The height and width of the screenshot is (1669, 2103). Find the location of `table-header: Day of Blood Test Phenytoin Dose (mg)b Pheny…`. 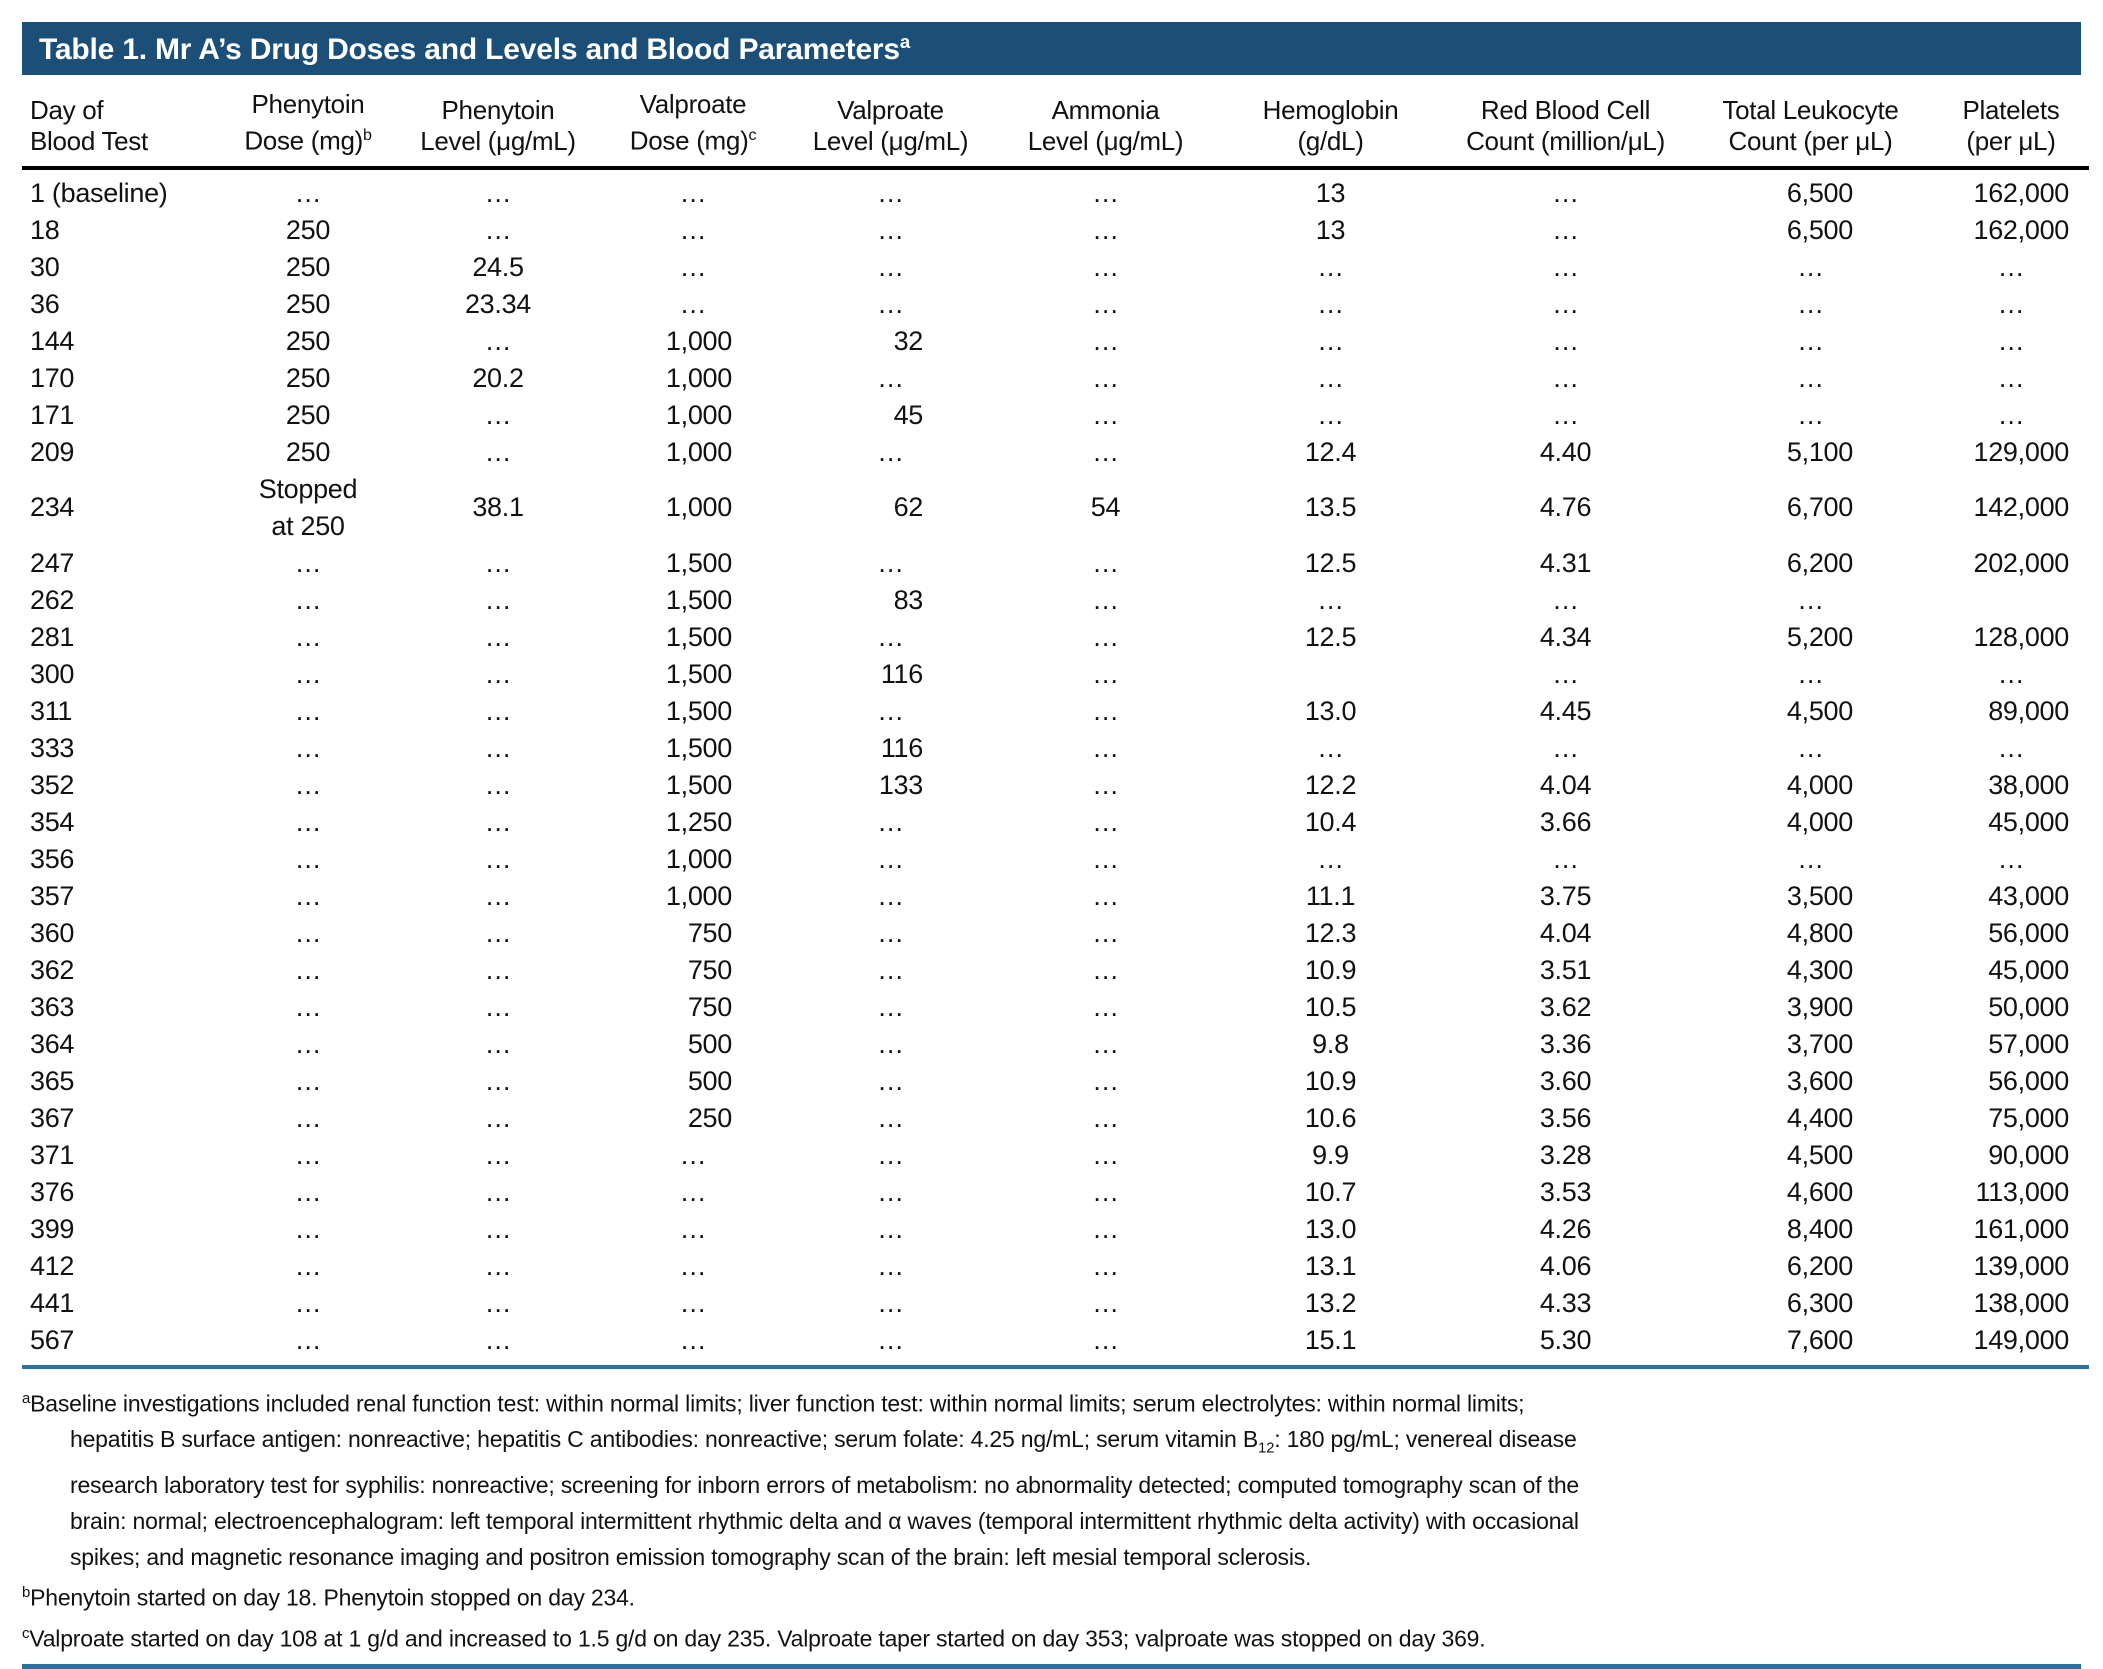

table-header: Day of Blood Test Phenytoin Dose (mg)b Pheny… is located at coordinates (1055, 122).